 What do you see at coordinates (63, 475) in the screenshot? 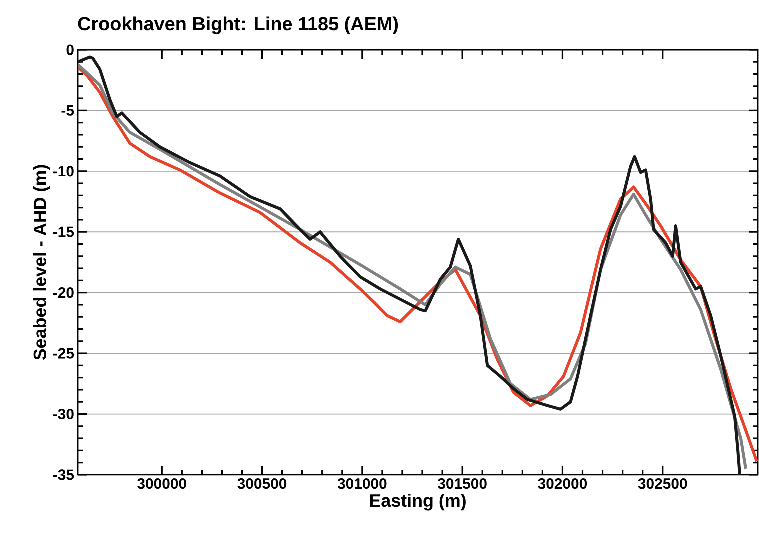
I see `y-tick-label: -35` at bounding box center [63, 475].